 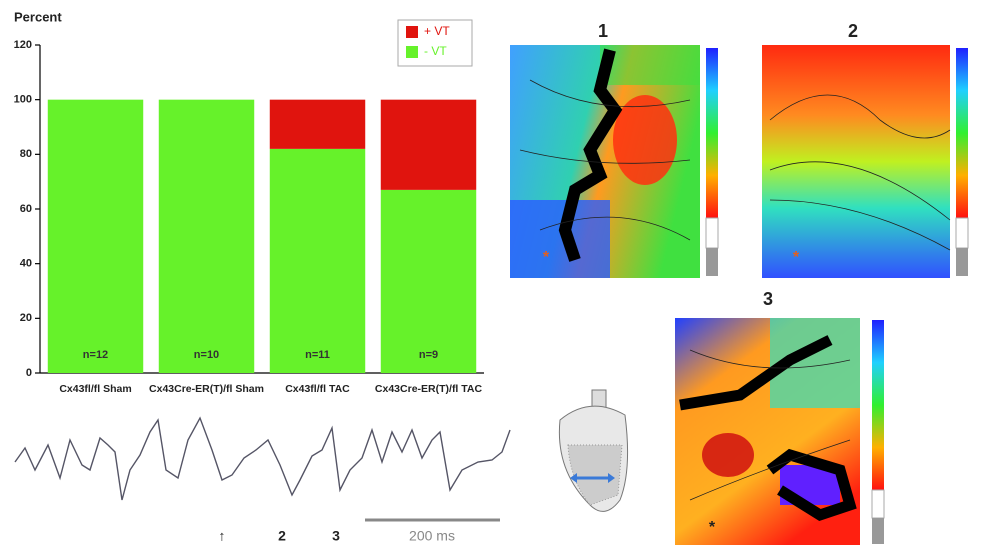 What do you see at coordinates (768, 299) in the screenshot?
I see `map-title: 3` at bounding box center [768, 299].